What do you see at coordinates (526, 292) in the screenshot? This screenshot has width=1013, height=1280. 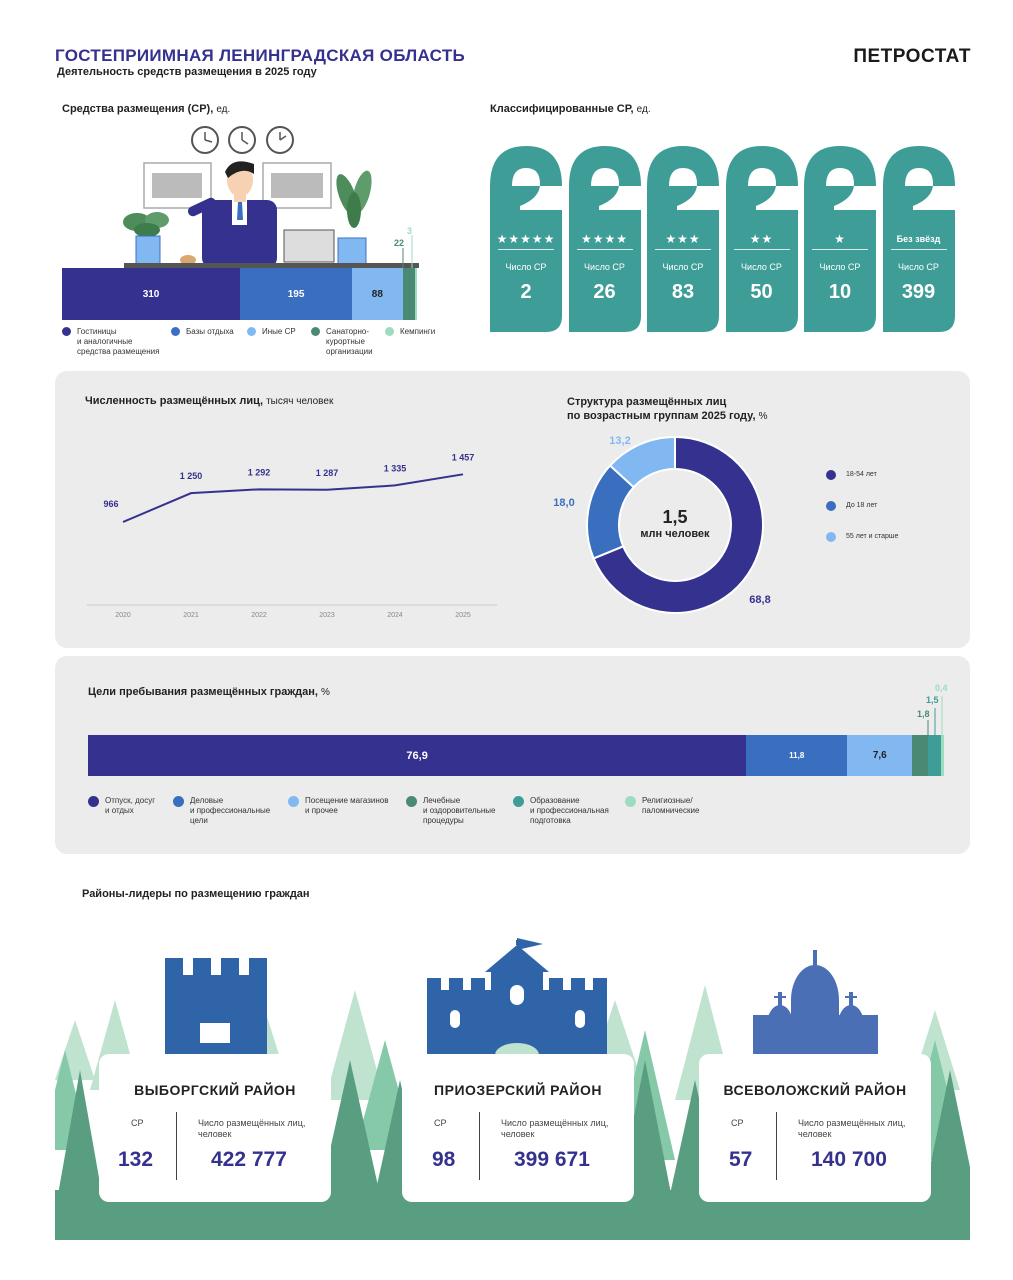 I see `hanger-value: 2` at bounding box center [526, 292].